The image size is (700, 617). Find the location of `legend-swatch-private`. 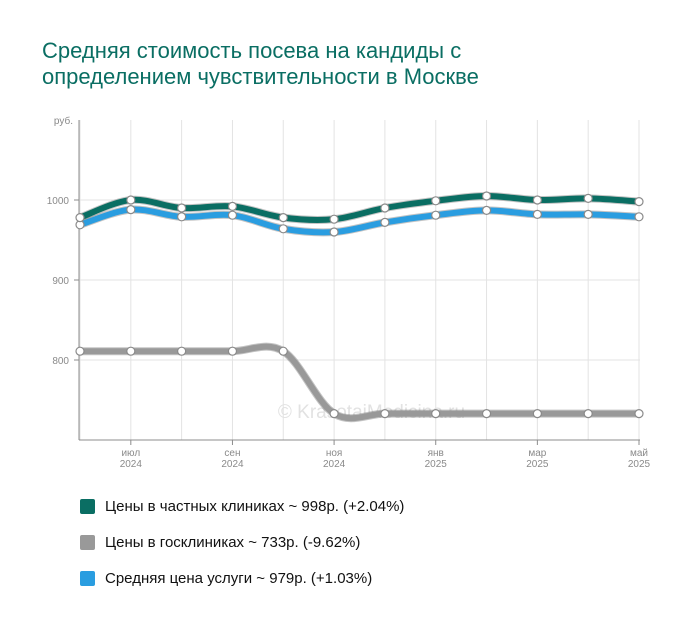

legend-swatch-private is located at coordinates (87, 506).